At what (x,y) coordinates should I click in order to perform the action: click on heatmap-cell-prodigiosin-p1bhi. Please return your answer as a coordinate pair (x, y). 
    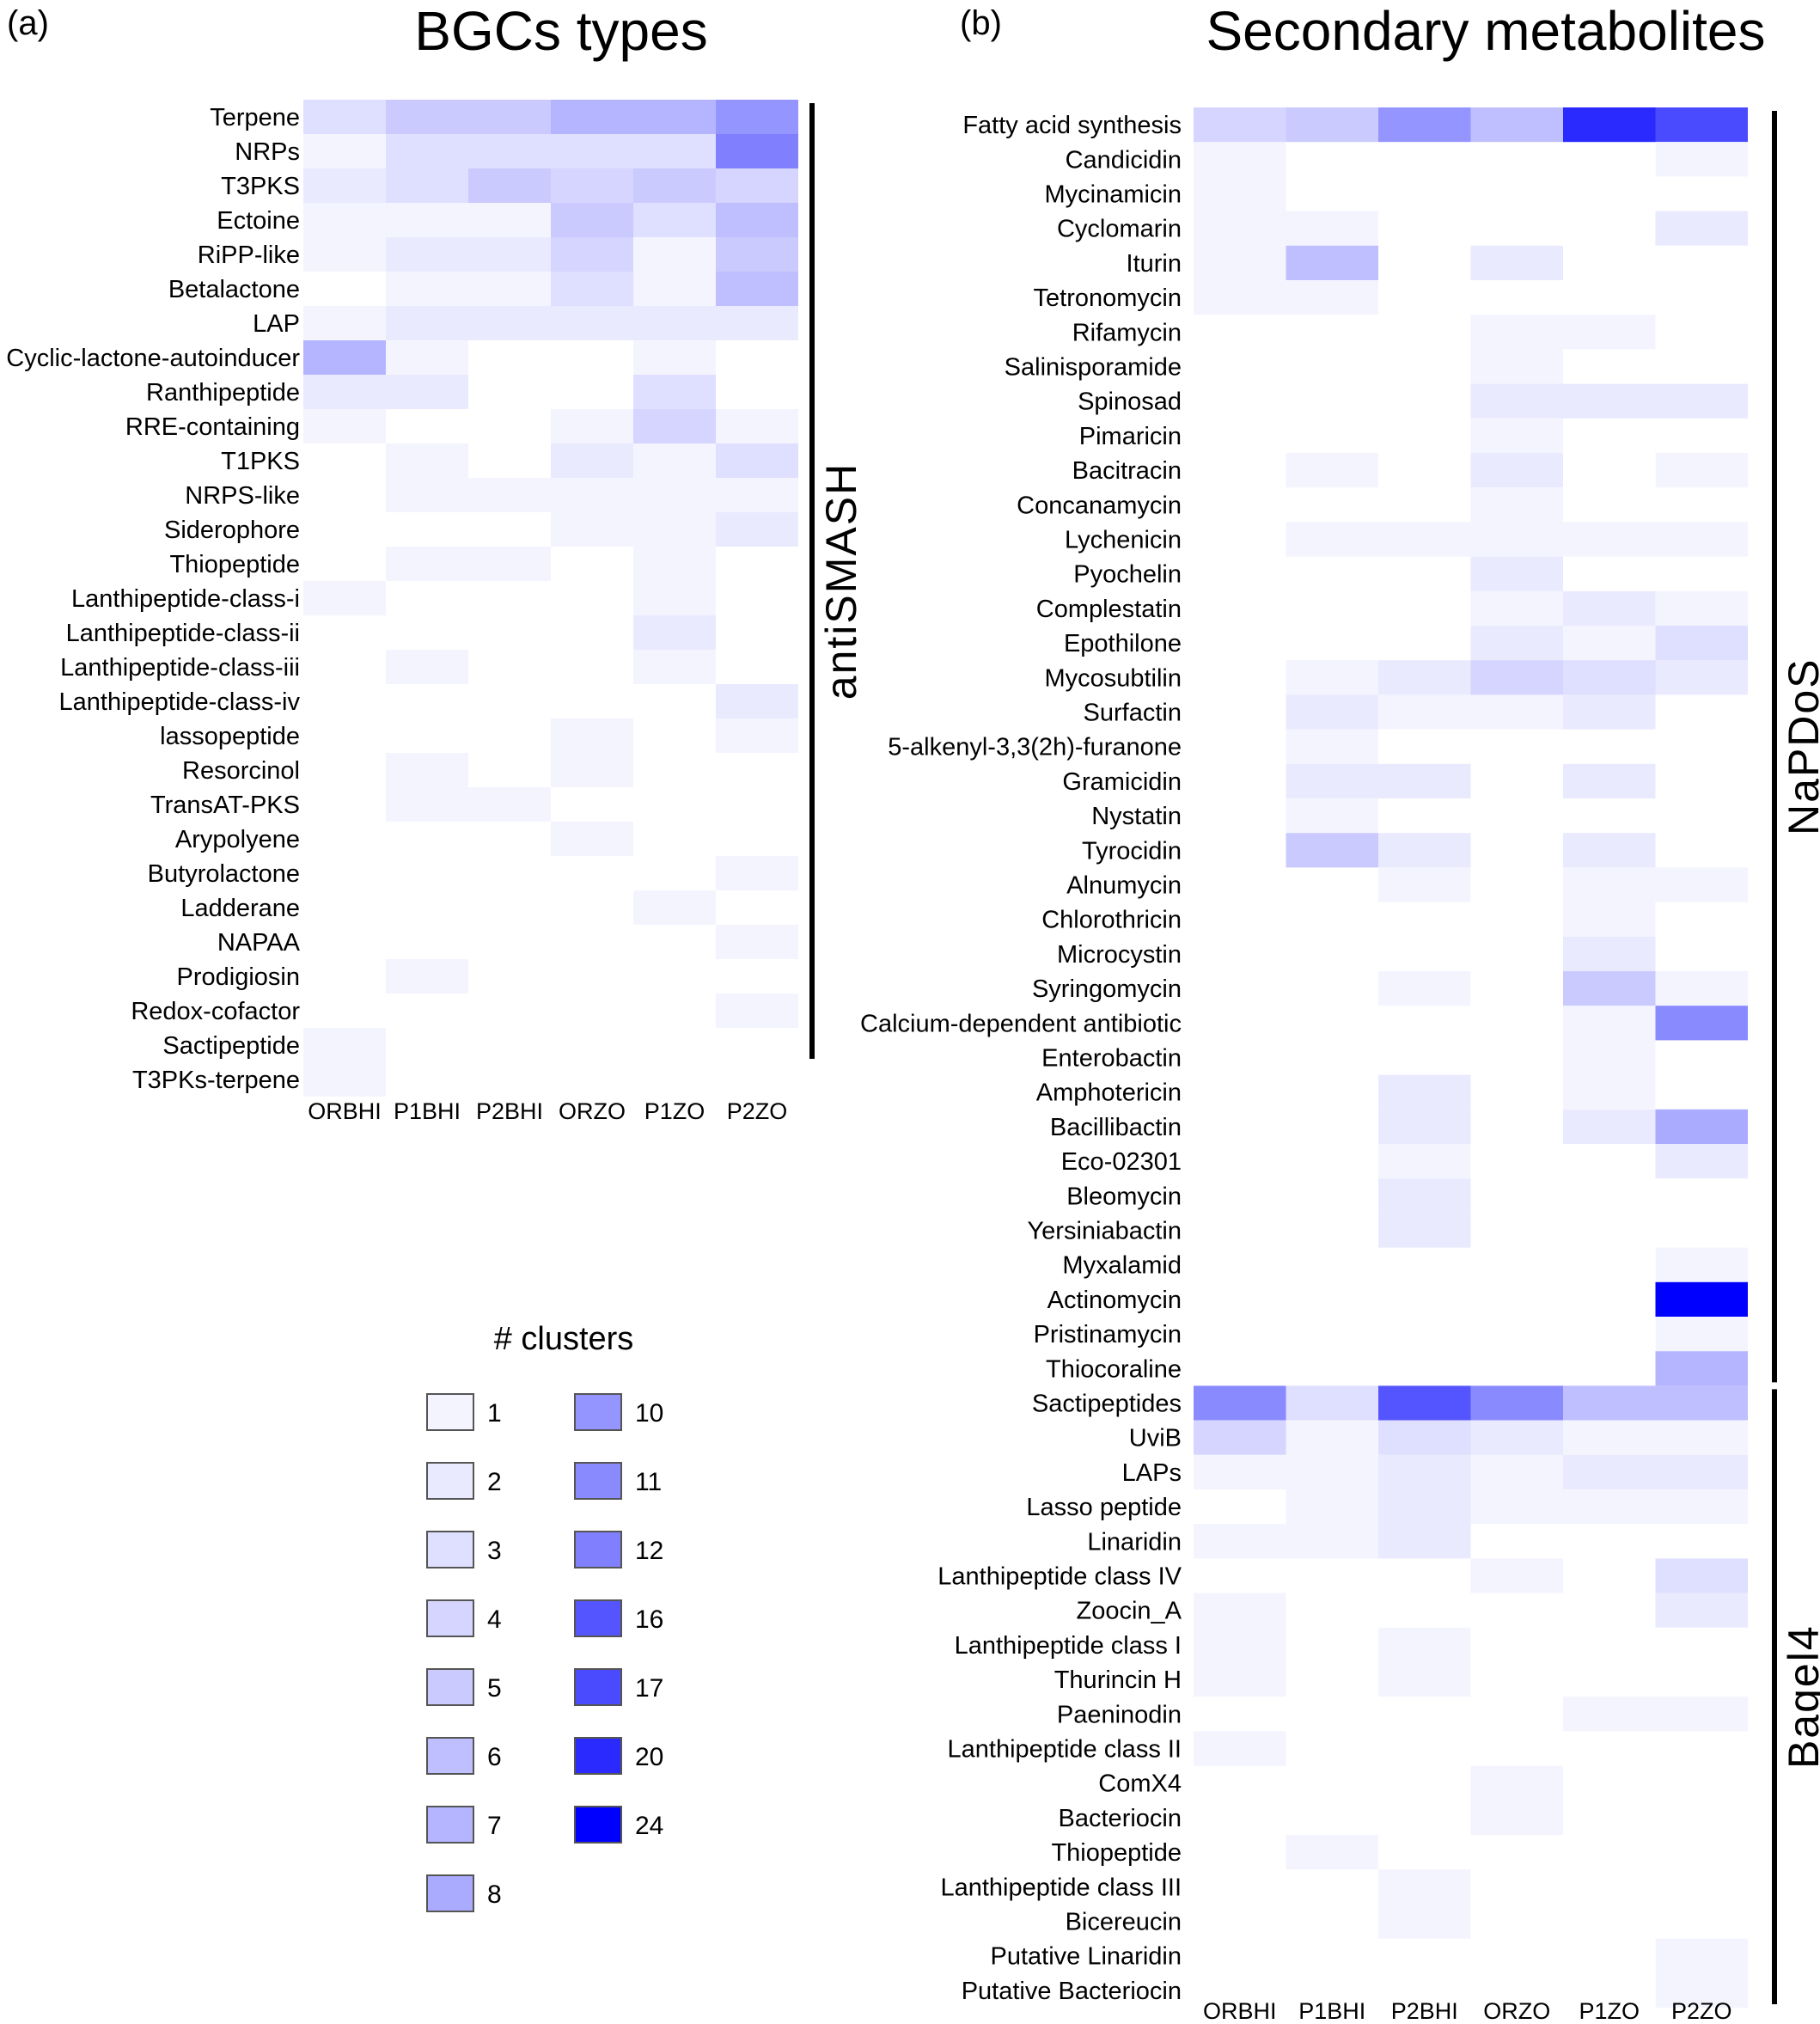
    Looking at the image, I should click on (427, 977).